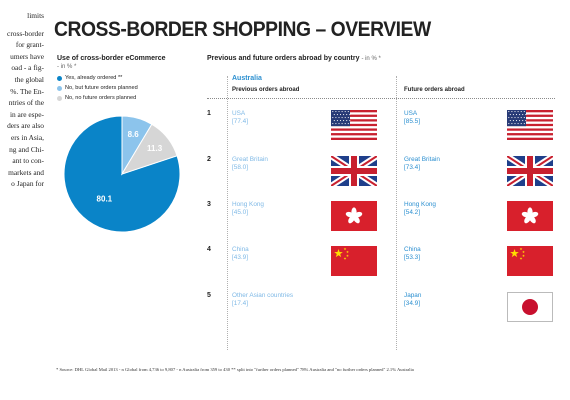  Describe the element at coordinates (434, 90) in the screenshot. I see `column-header-future: Future orders abroad` at that location.